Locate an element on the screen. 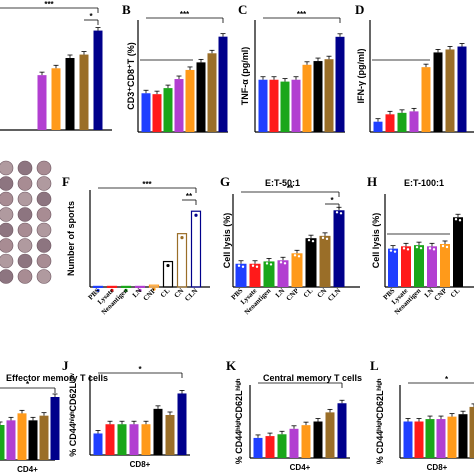  tick-label-H-4: CNP is located at coordinates (441, 294).